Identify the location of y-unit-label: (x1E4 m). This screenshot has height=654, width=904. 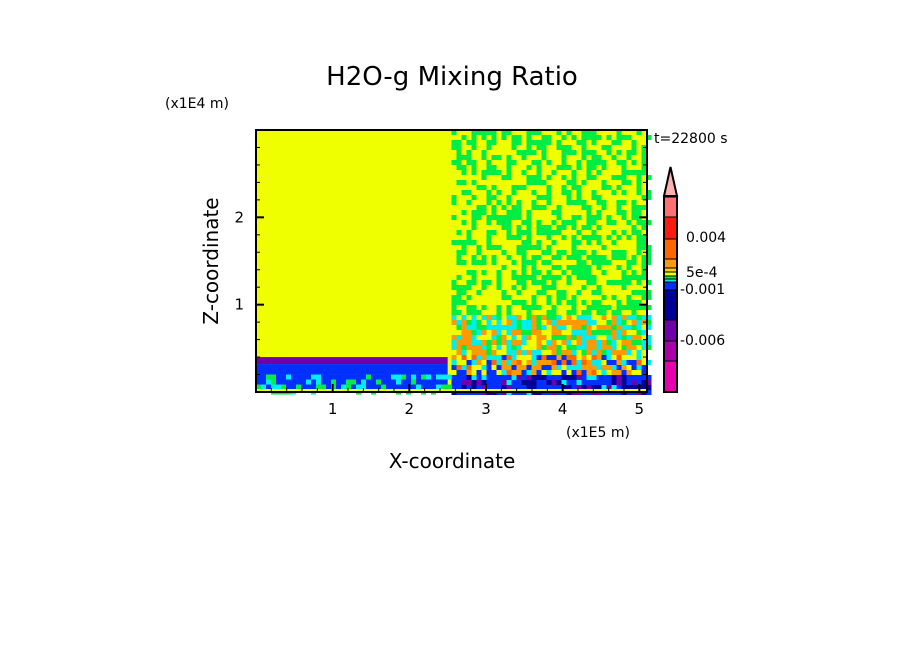
(197, 104).